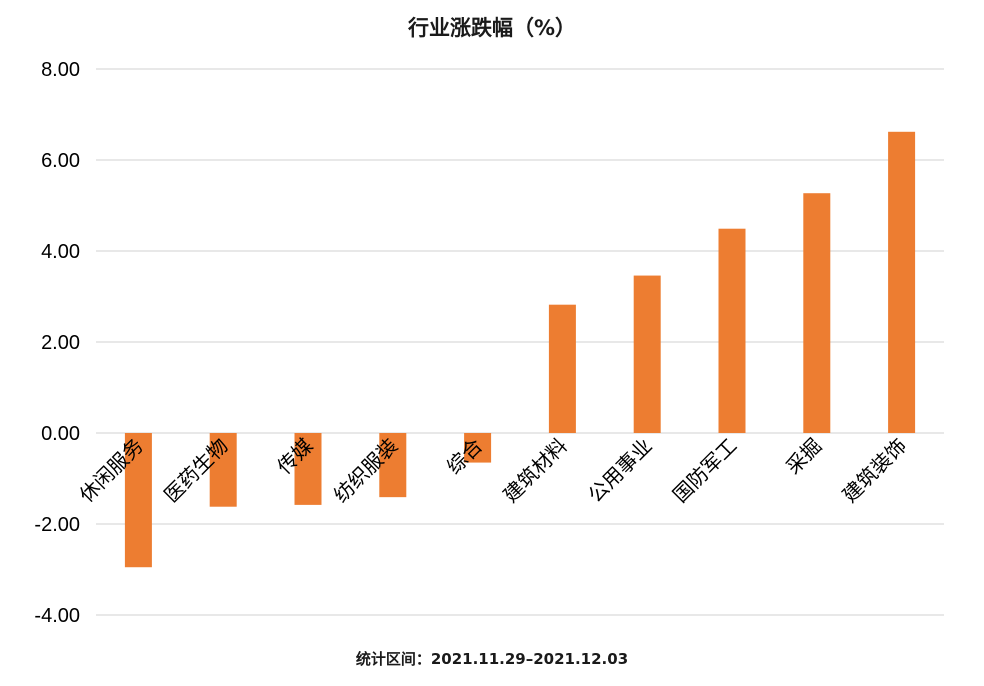  I want to click on category-label: 国防军工, so click(705, 471).